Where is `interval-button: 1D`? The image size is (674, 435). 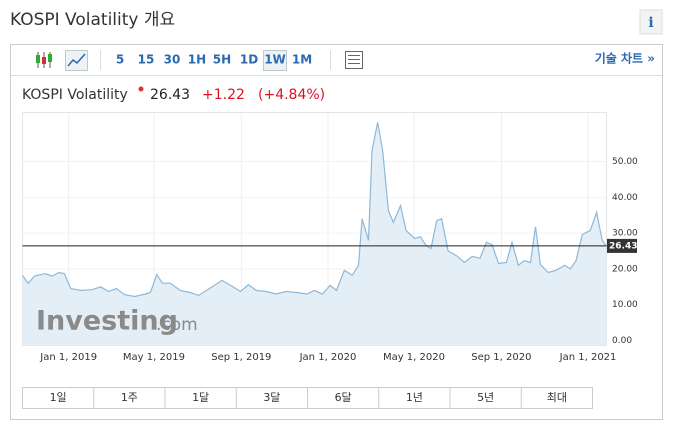
interval-button: 1D is located at coordinates (249, 60).